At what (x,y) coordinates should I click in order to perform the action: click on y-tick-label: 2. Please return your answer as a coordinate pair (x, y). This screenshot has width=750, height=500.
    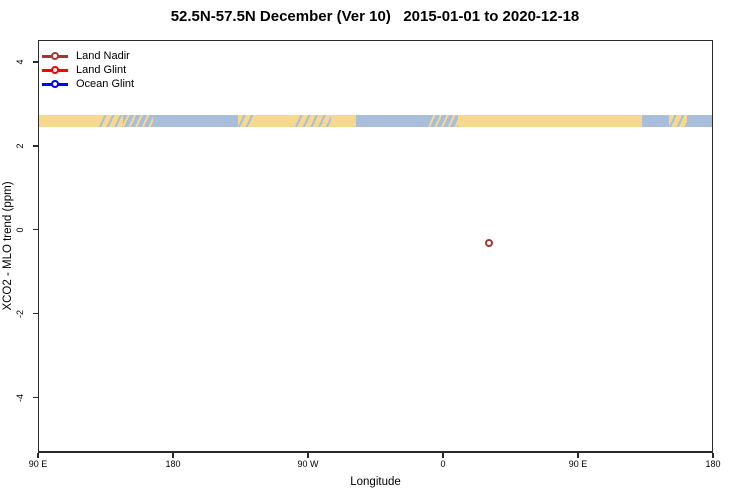
    Looking at the image, I should click on (20, 146).